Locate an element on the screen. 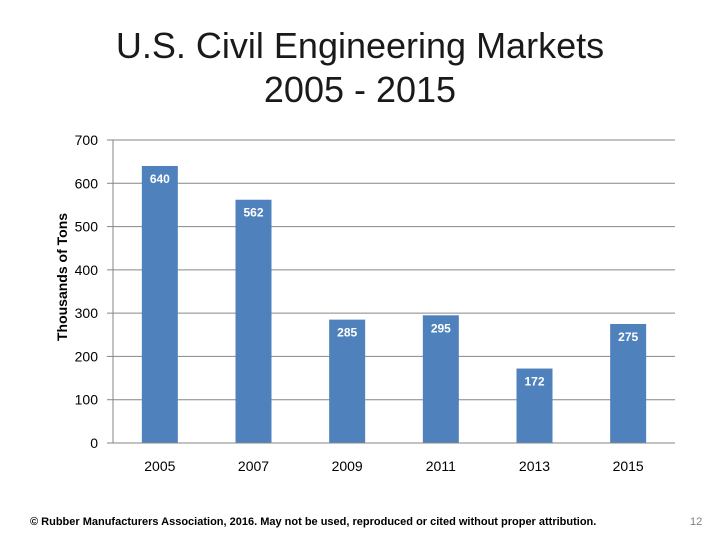 The width and height of the screenshot is (720, 540). y-tick-label: 0 is located at coordinates (94, 443).